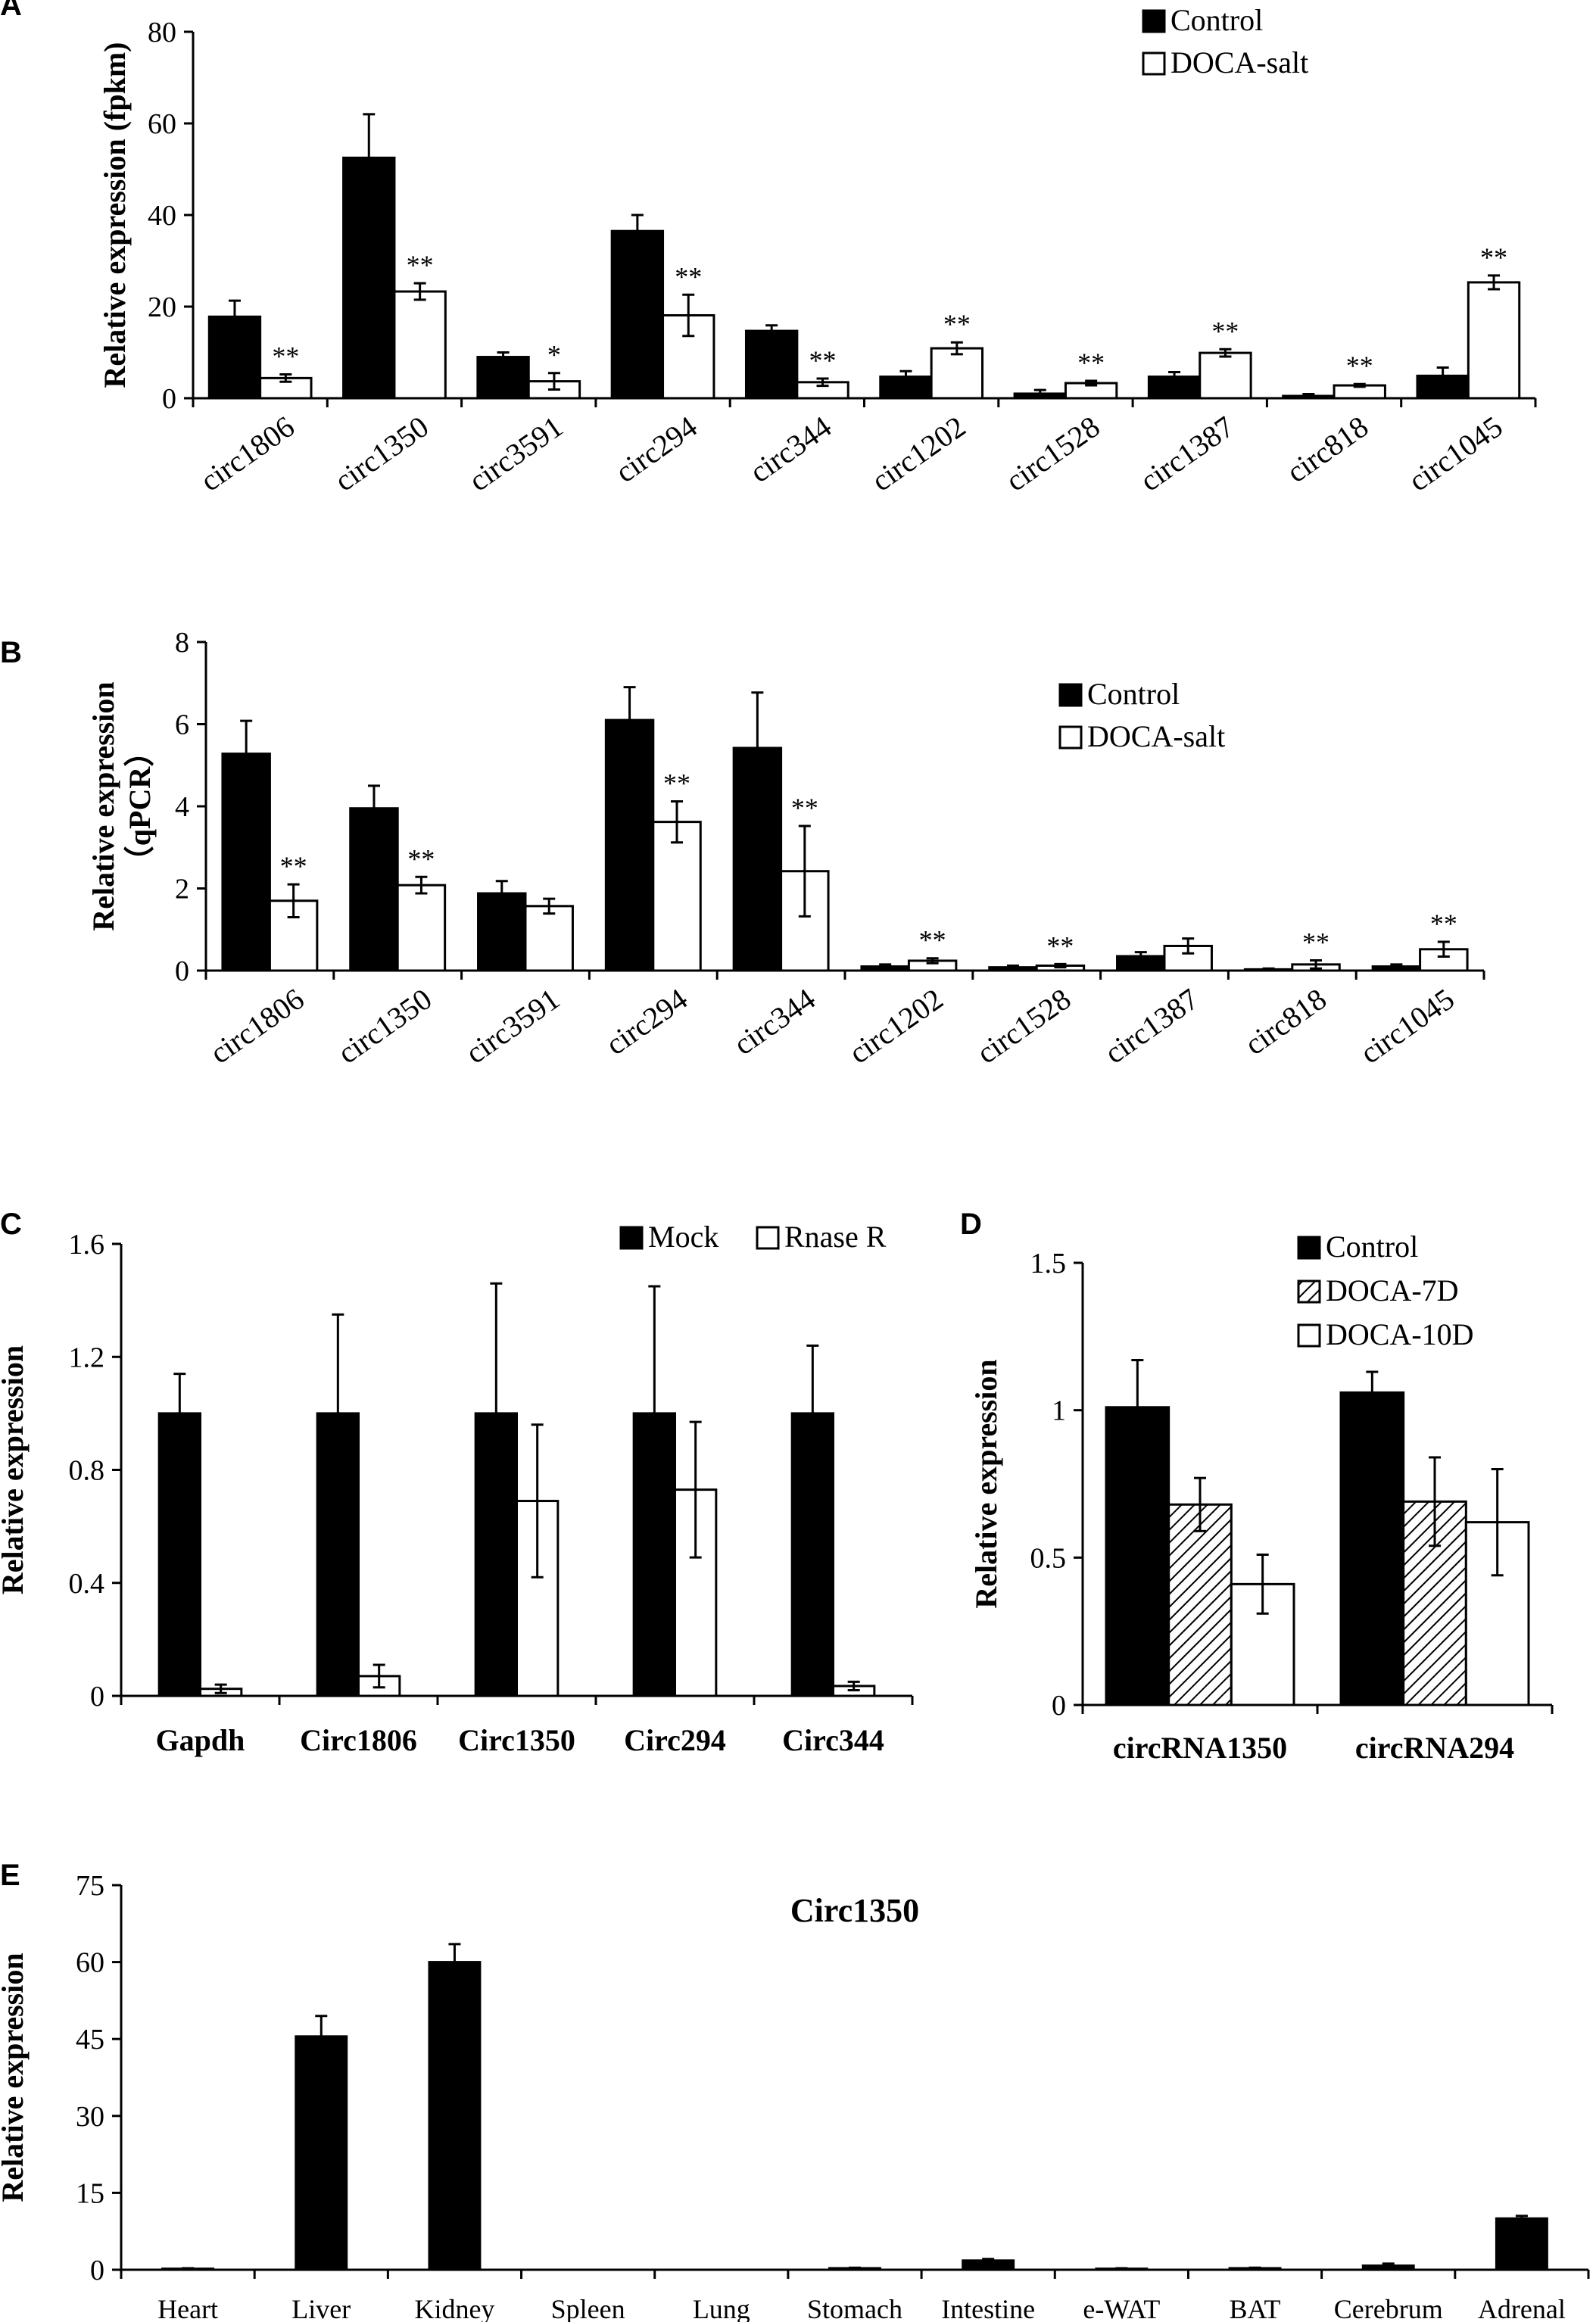 This screenshot has height=2322, width=1596. What do you see at coordinates (1522, 2308) in the screenshot?
I see `x-tick-label: Adrenal` at bounding box center [1522, 2308].